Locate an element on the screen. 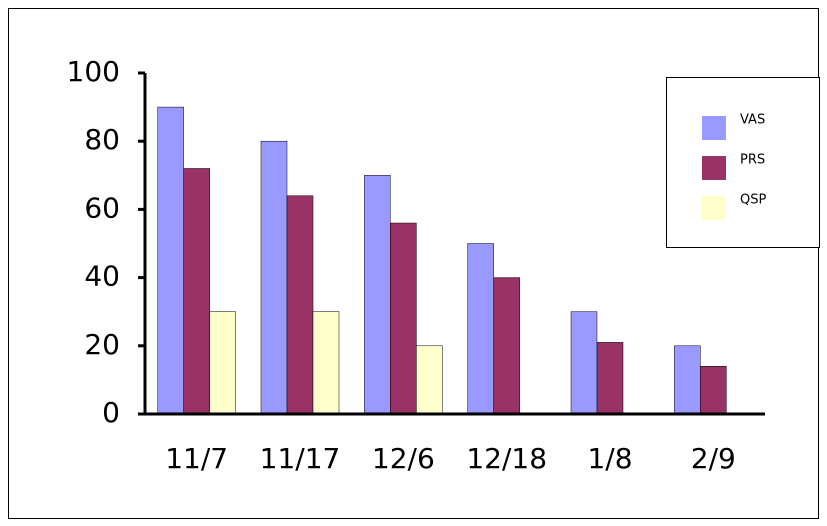 The image size is (827, 526). legend-label: VAS is located at coordinates (752, 120).